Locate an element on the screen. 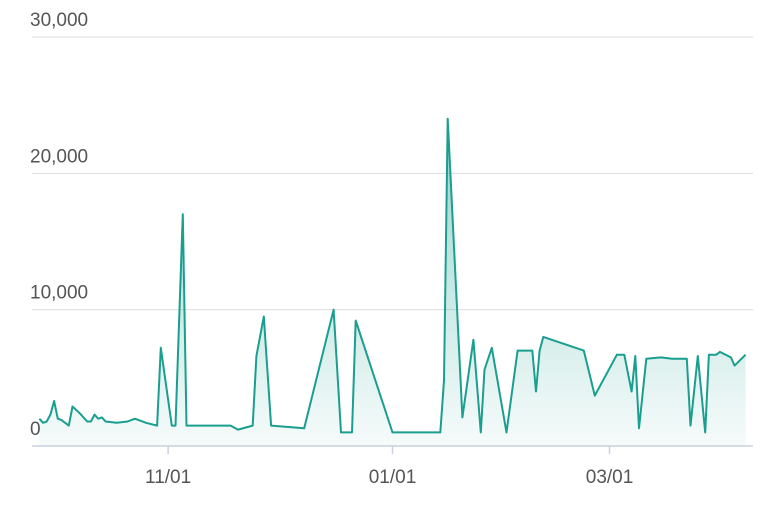 This screenshot has width=770, height=512. y-tick-label: 30,000 is located at coordinates (59, 20).